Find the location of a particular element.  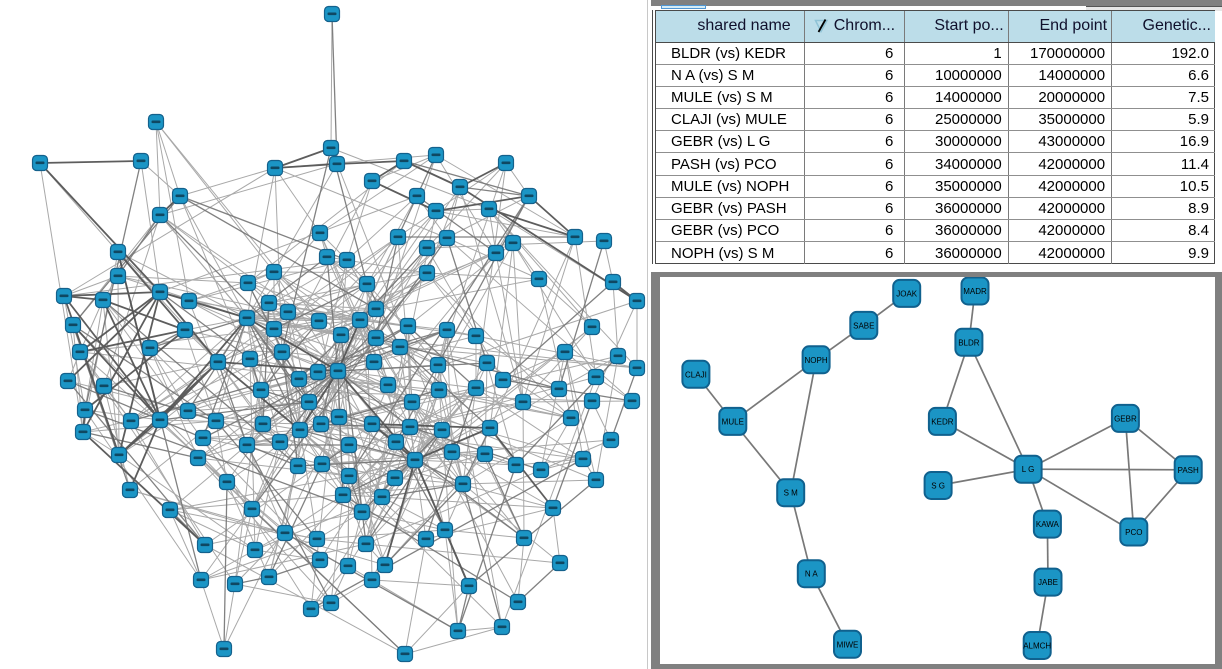

svg-text: PASH is located at coordinates (1188, 470).